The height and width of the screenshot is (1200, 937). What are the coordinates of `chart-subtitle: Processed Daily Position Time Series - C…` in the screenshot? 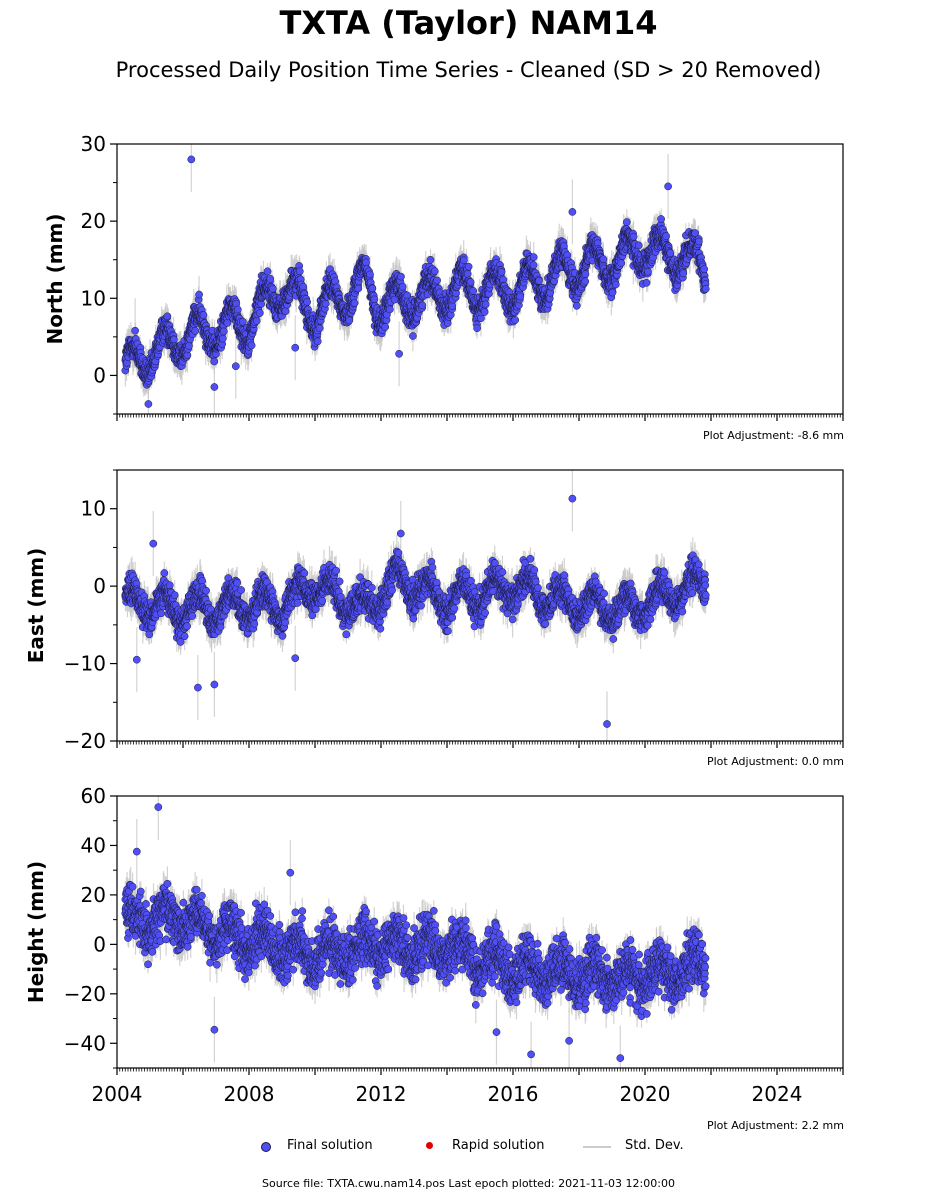 It's located at (468, 70).